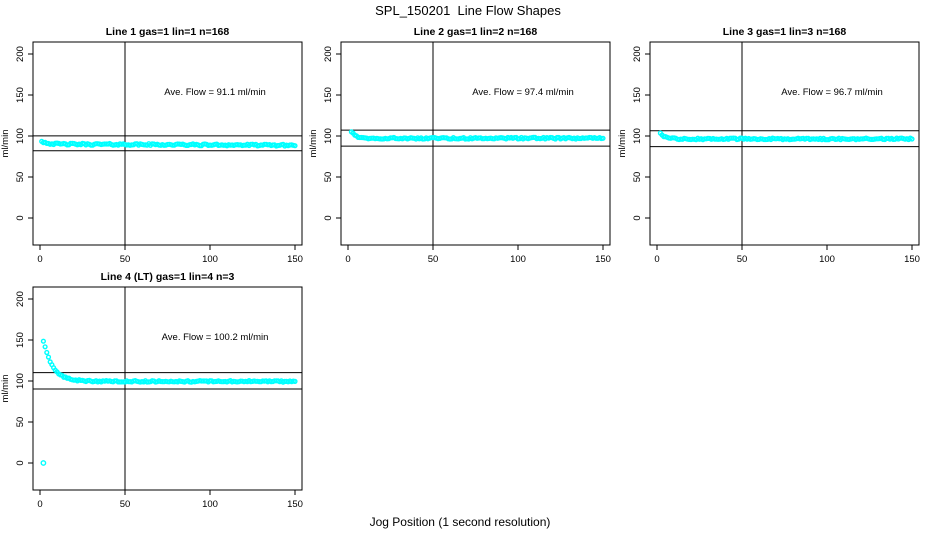 Image resolution: width=936 pixels, height=540 pixels. I want to click on avg-flow-annotation: Ave. Flow = 100.2 ml/min, so click(215, 337).